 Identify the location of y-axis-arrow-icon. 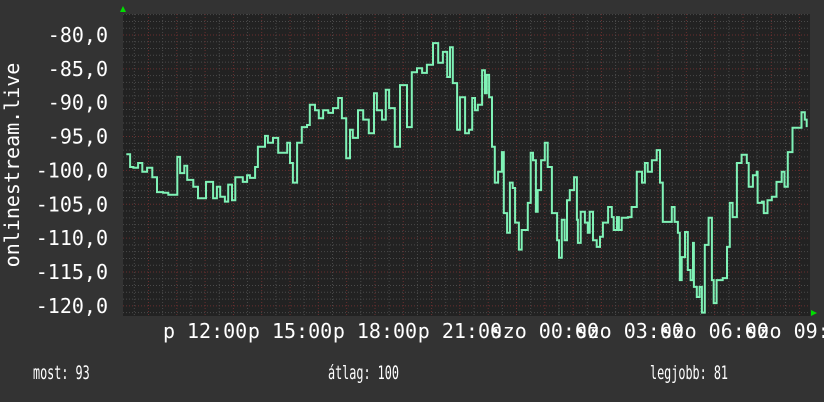
(123, 9).